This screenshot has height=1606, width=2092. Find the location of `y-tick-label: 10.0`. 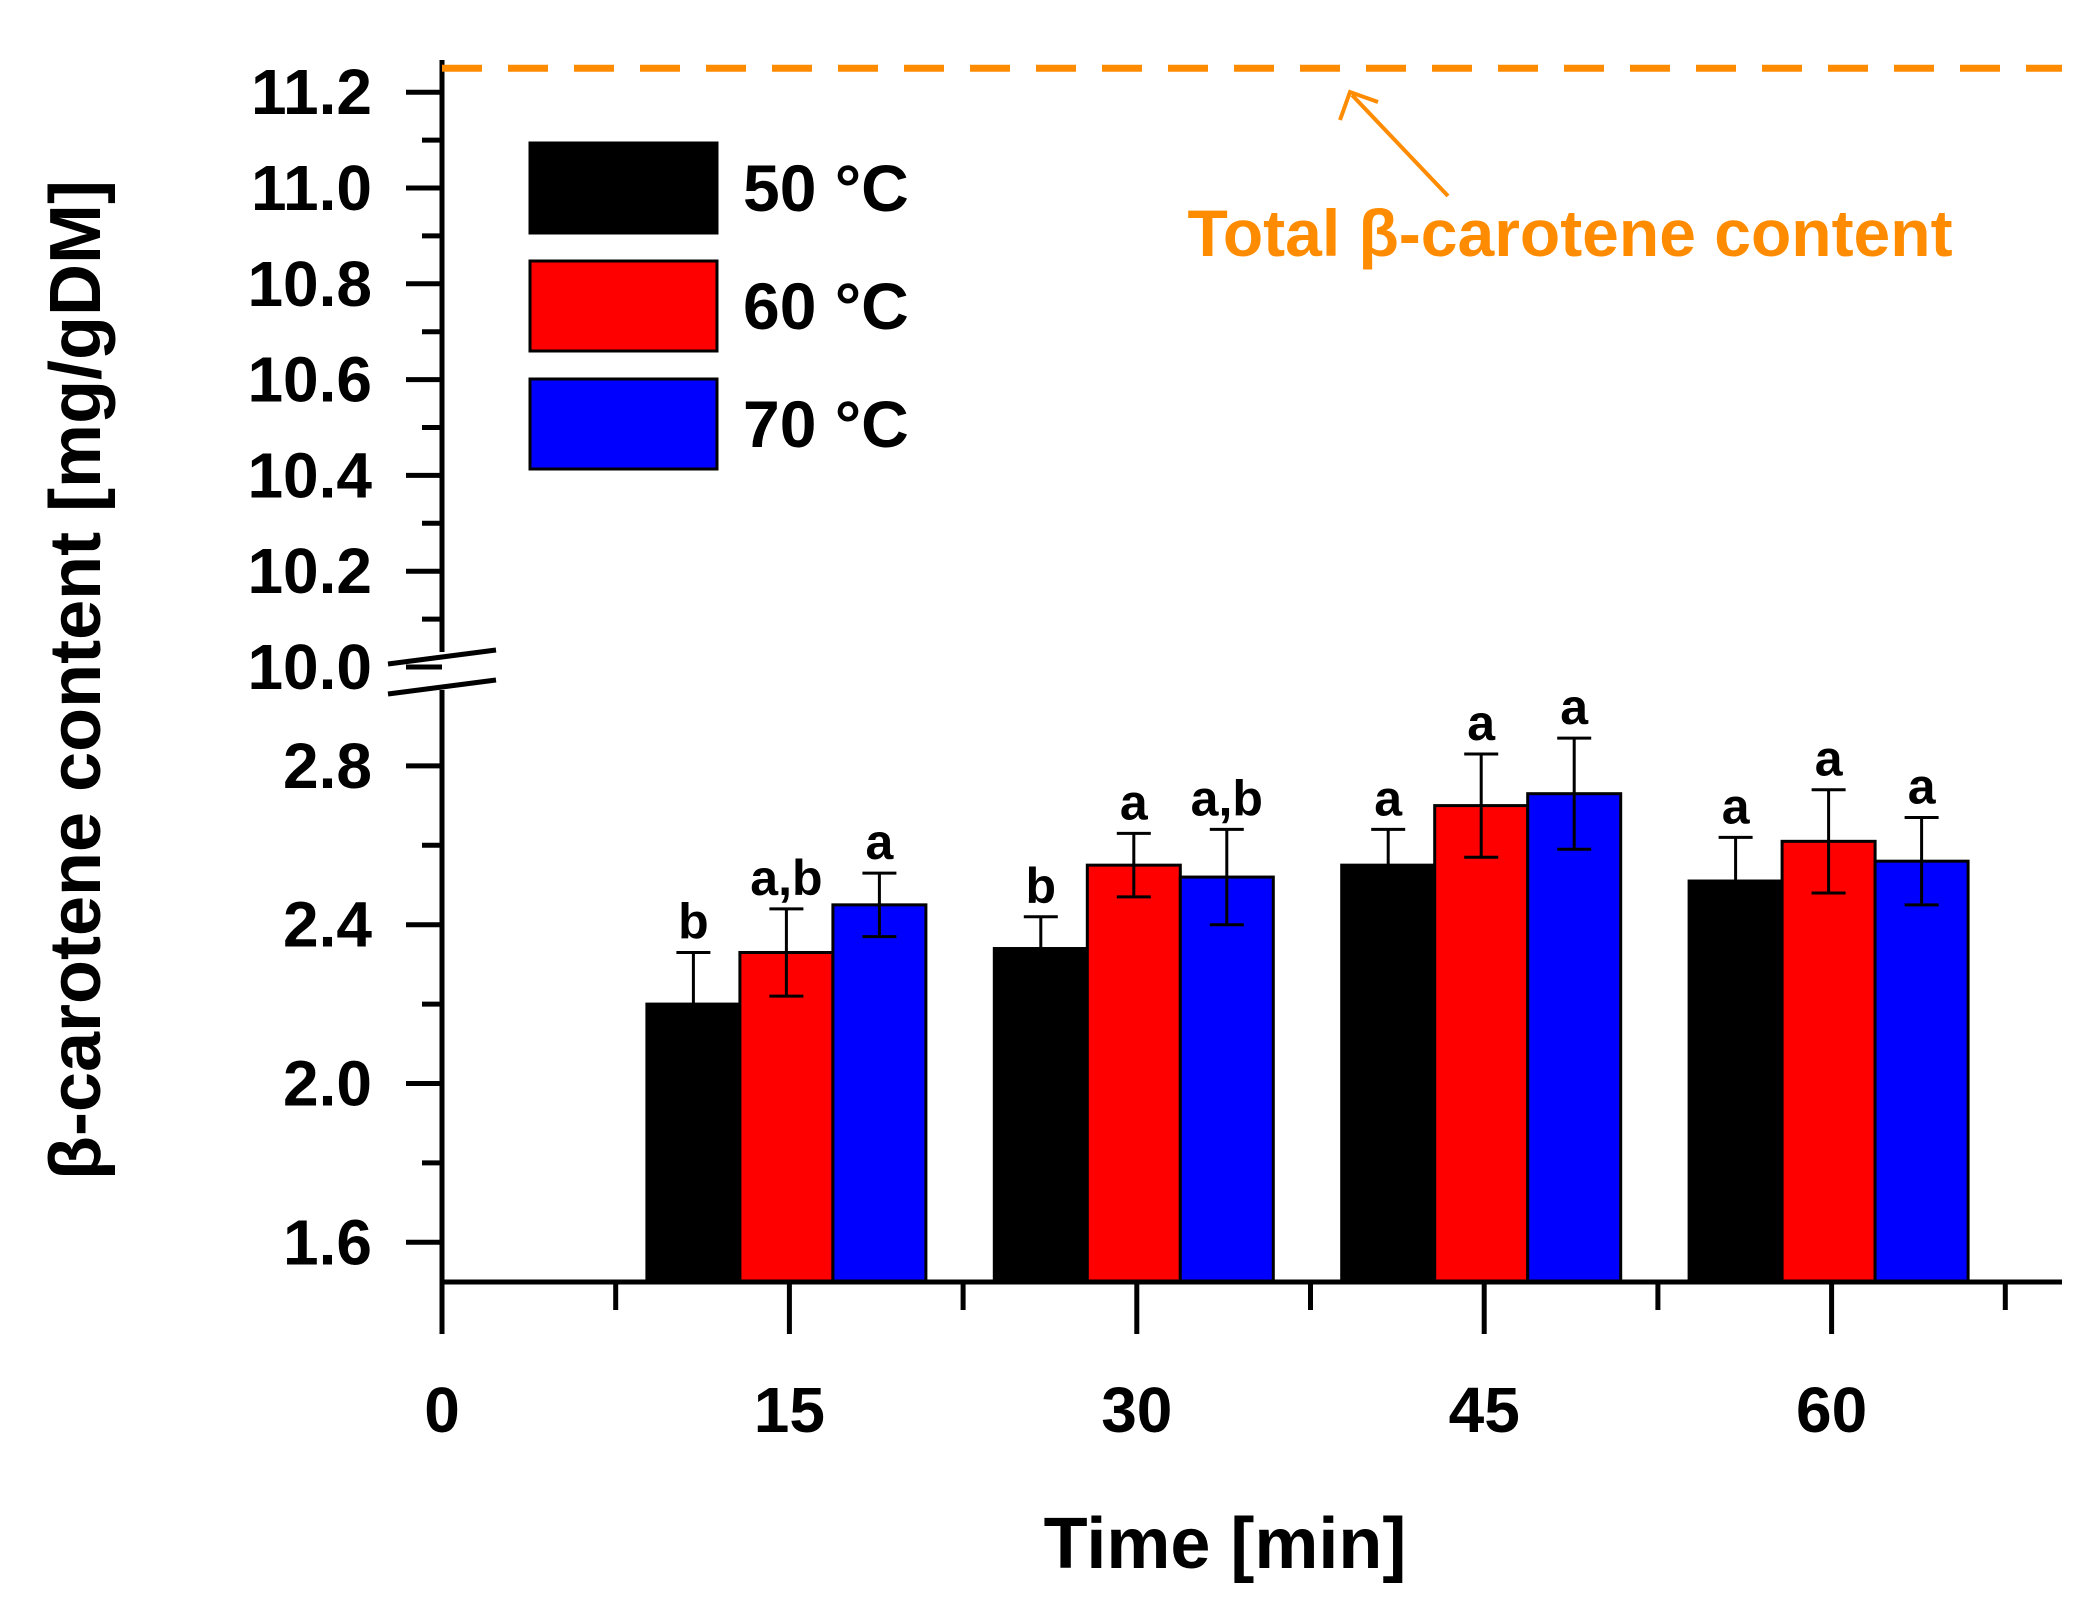

y-tick-label: 10.0 is located at coordinates (309, 667).